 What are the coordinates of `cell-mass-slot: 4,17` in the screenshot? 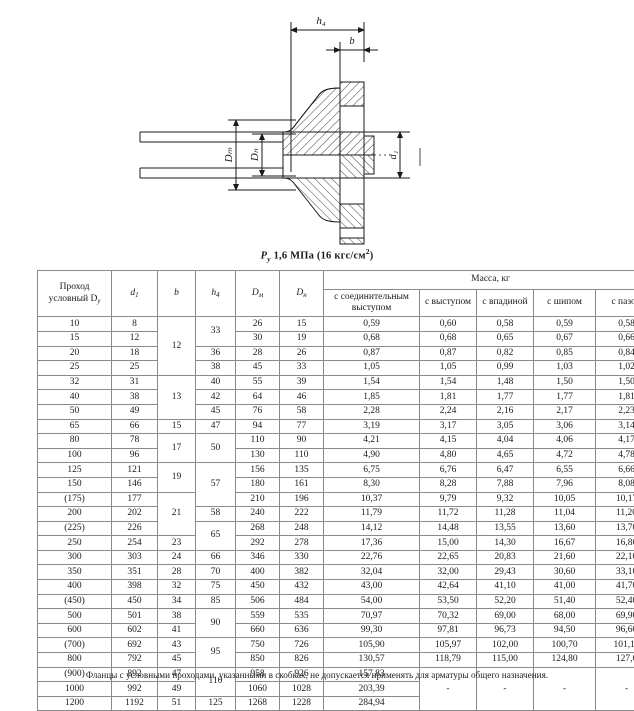 It's located at (615, 441).